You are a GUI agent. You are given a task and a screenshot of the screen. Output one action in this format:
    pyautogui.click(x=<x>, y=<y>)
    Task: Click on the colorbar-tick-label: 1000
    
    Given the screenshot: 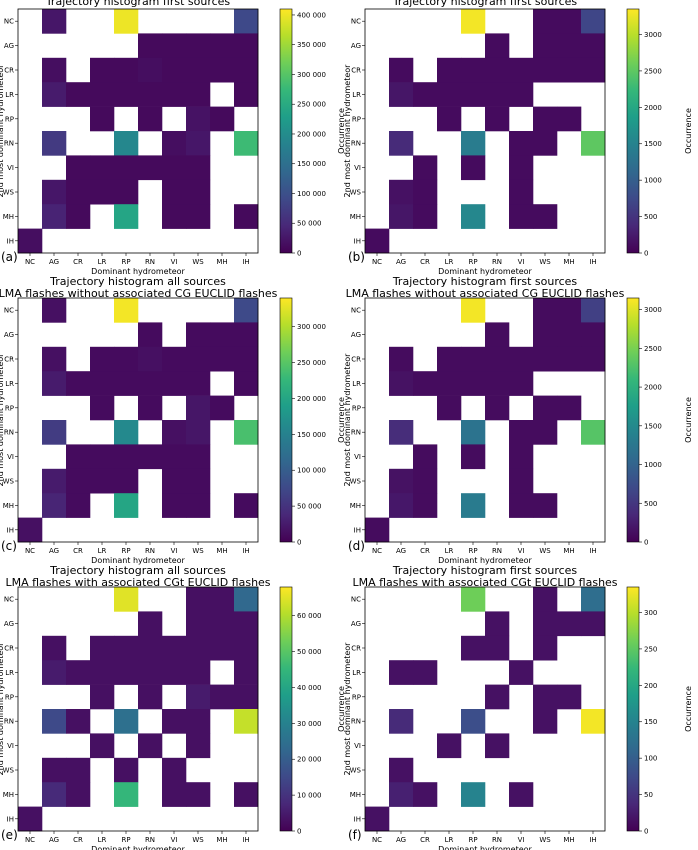 What is the action you would take?
    pyautogui.click(x=653, y=465)
    